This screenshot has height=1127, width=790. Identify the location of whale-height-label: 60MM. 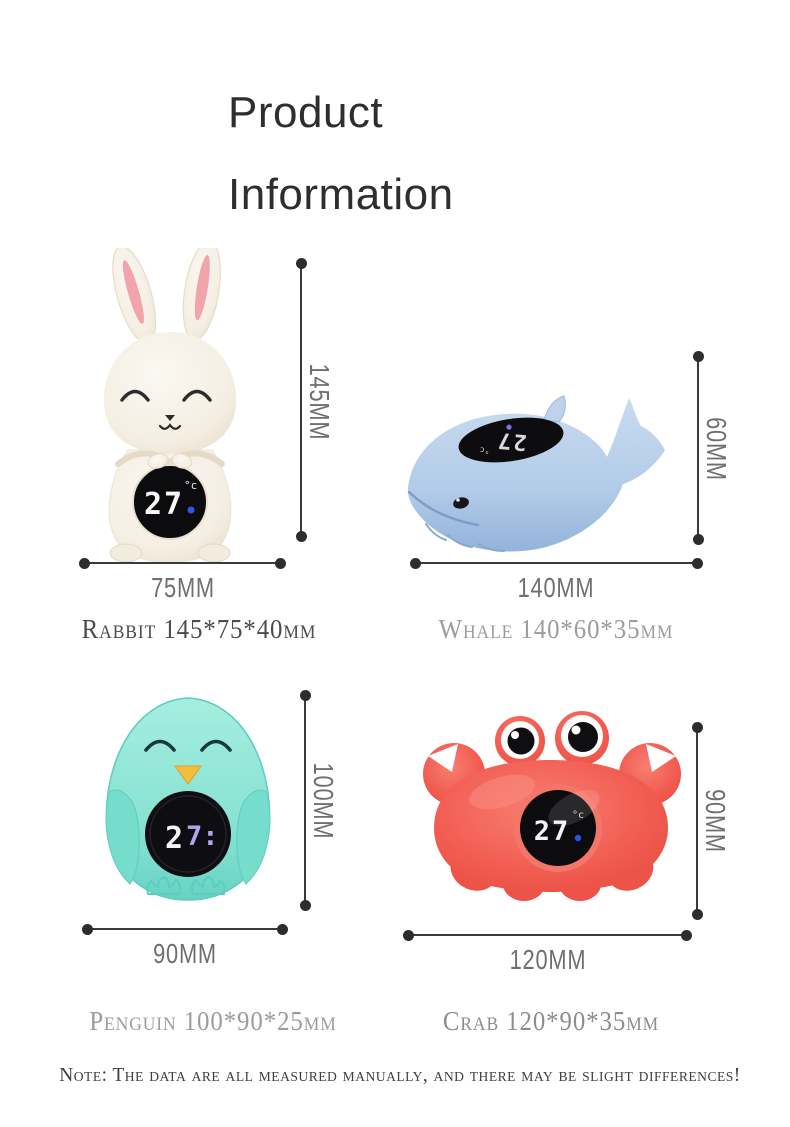
(716, 449).